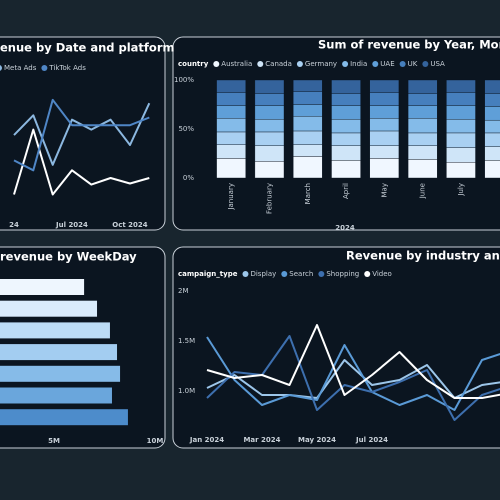 The width and height of the screenshot is (500, 500). Describe the element at coordinates (387, 64) in the screenshot. I see `legend-label: UAE` at that location.